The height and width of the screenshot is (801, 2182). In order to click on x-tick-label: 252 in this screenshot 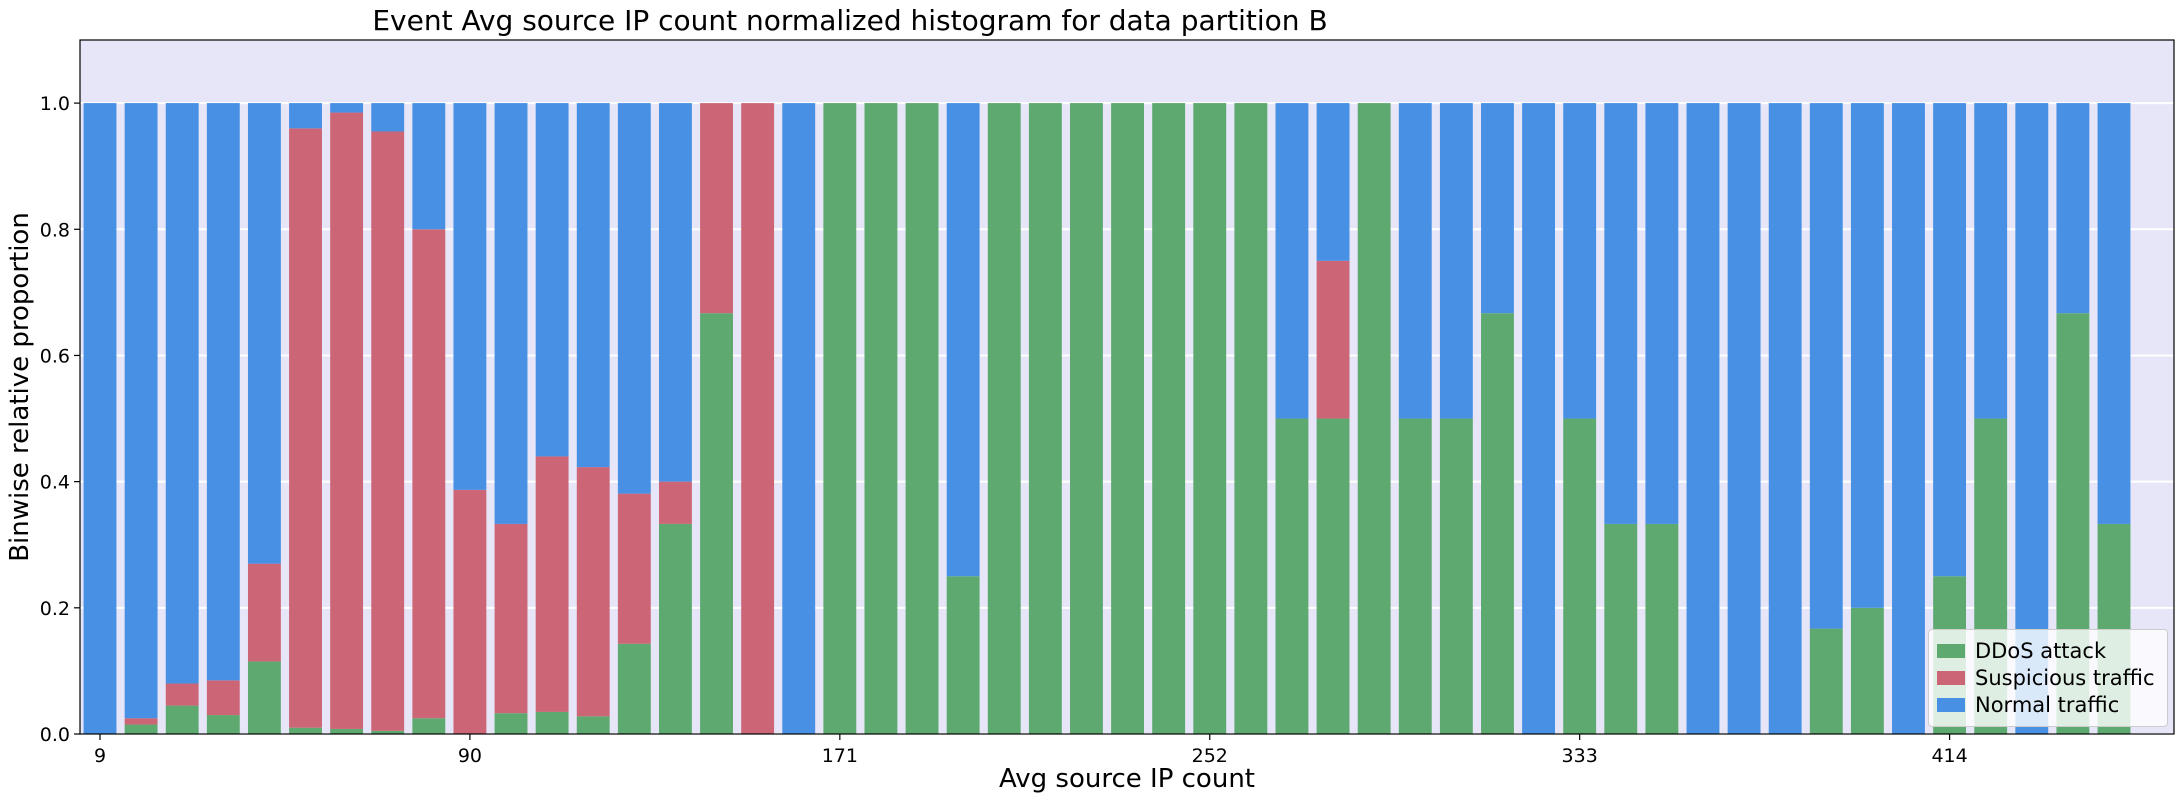, I will do `click(1210, 756)`.